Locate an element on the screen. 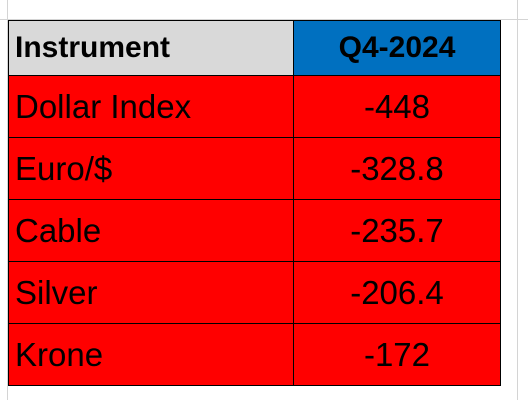 The width and height of the screenshot is (528, 400). header-cell: Instrument is located at coordinates (151, 48).